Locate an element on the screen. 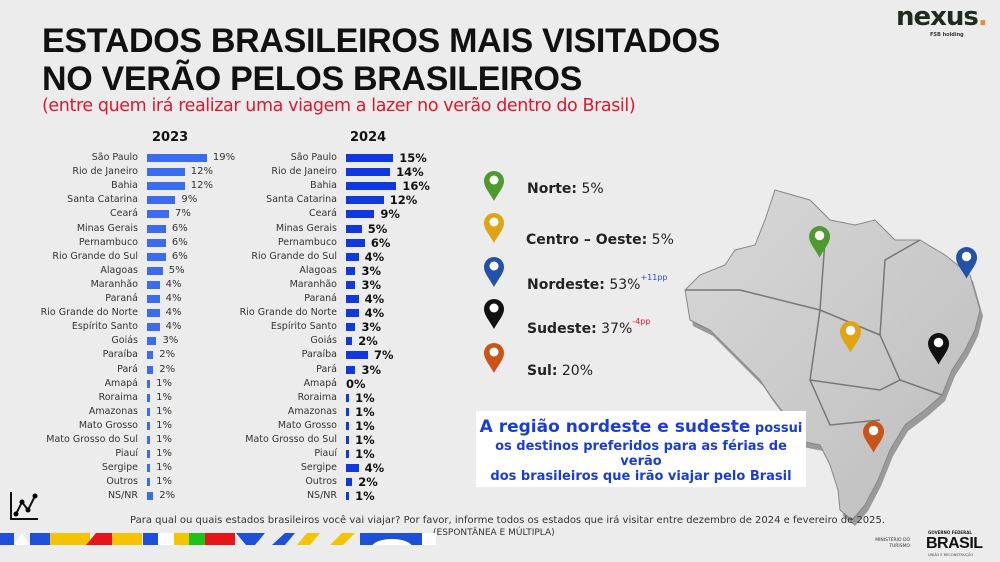 The width and height of the screenshot is (1000, 562). bar-row-2024: Amazonas is located at coordinates (168, 412).